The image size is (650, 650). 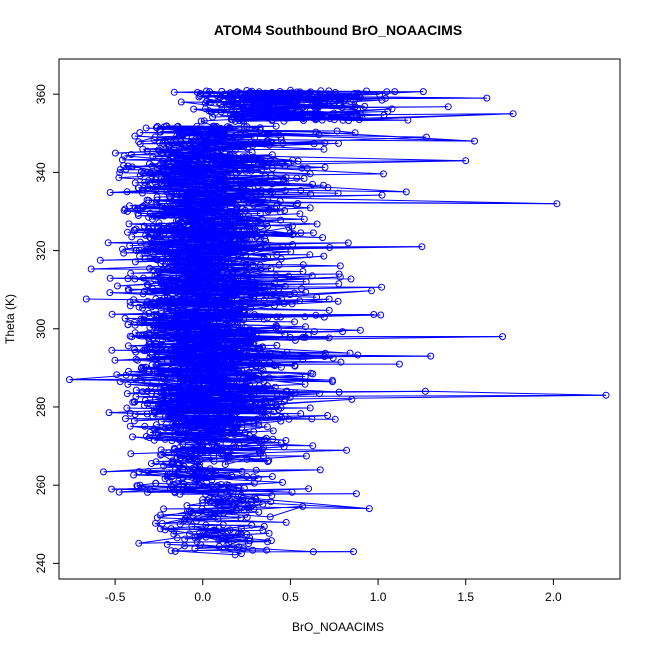 I want to click on x-tick-label: 0.0, so click(x=202, y=597).